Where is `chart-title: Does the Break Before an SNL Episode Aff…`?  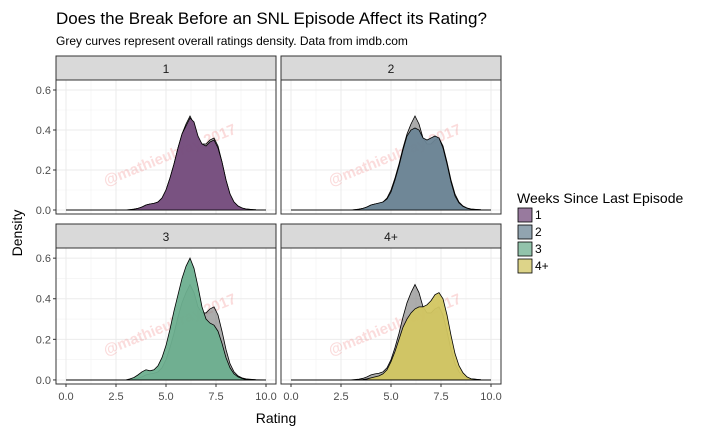
chart-title: Does the Break Before an SNL Episode Aff… is located at coordinates (271, 18).